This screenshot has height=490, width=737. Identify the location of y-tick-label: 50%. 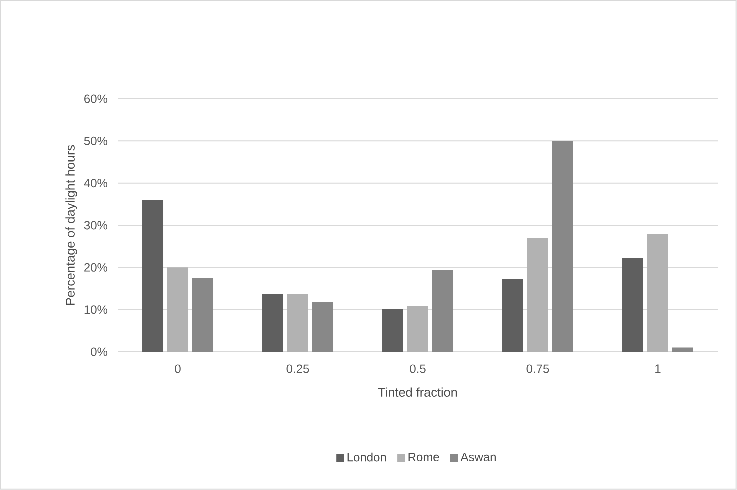
(96, 141).